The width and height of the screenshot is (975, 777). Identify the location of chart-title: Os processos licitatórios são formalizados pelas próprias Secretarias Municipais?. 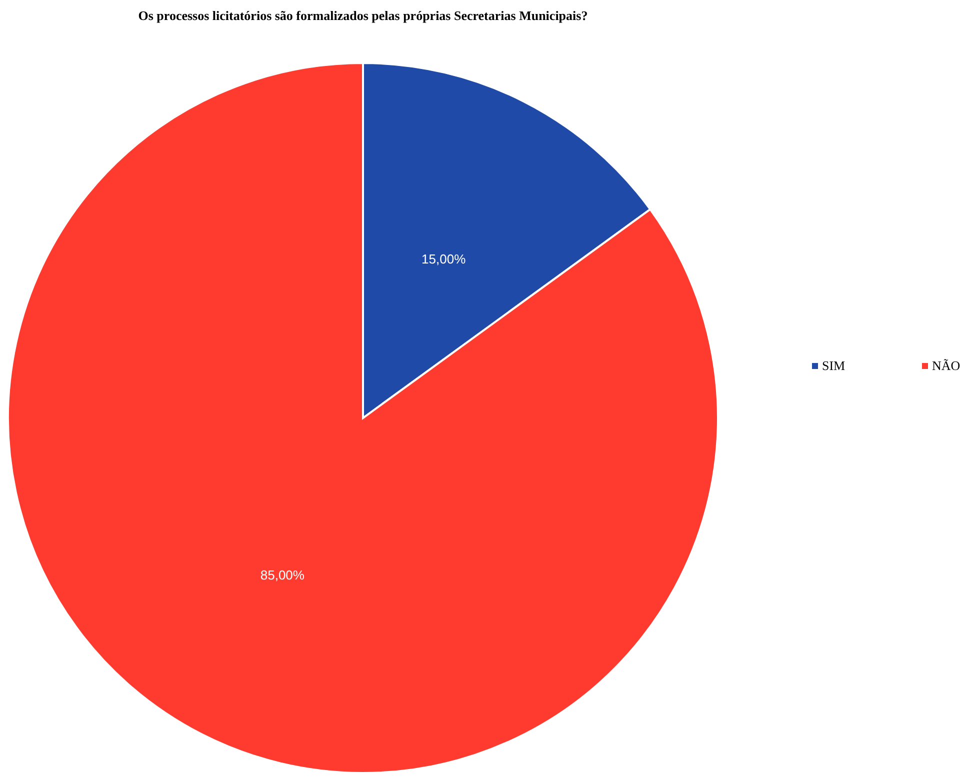
(363, 15).